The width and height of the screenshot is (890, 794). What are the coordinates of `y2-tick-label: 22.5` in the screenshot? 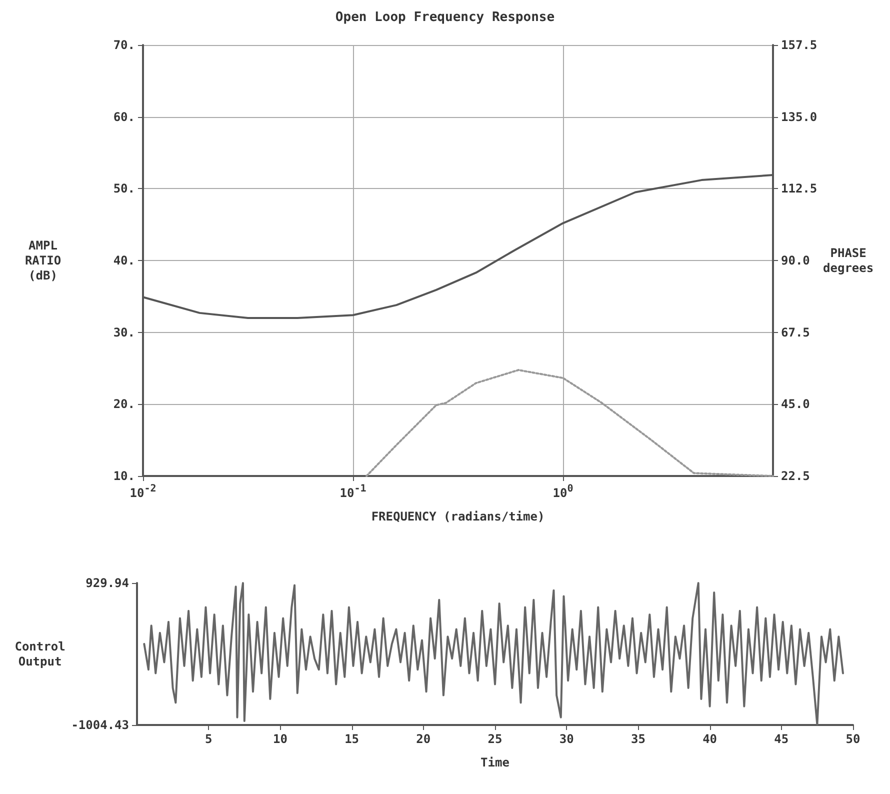 It's located at (795, 476).